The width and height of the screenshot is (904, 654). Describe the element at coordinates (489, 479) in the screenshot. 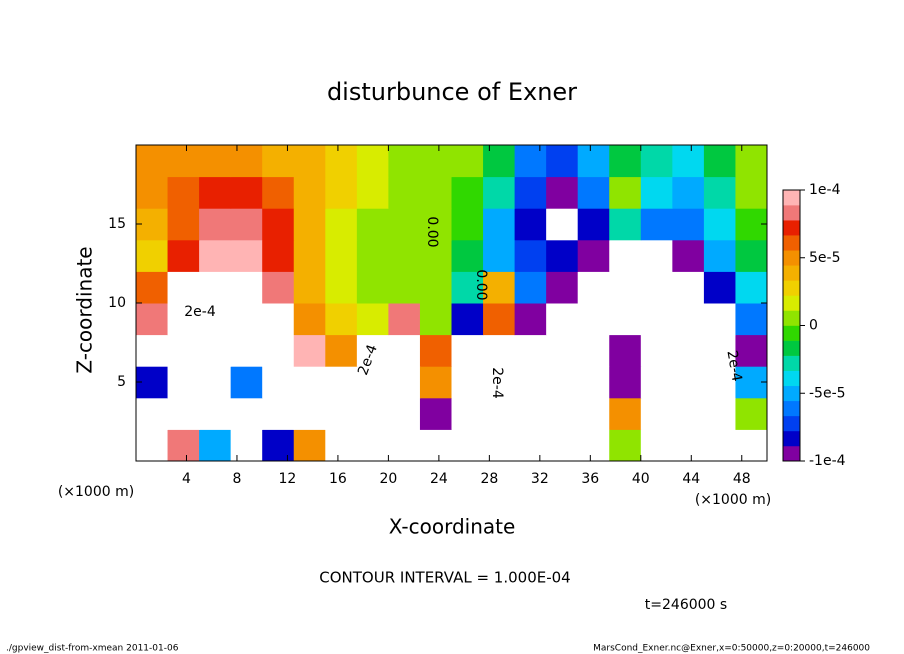

I see `x-tick-label: 28` at that location.